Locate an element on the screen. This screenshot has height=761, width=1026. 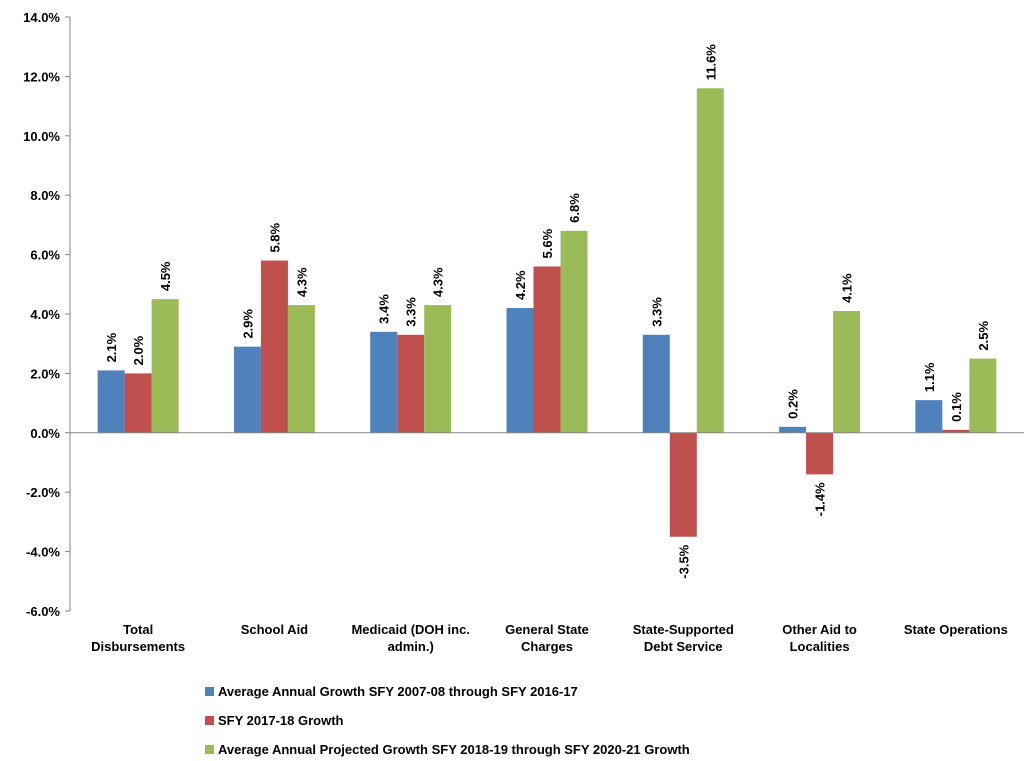
legend-entry: SFY 2017-18 Growth is located at coordinates (274, 720).